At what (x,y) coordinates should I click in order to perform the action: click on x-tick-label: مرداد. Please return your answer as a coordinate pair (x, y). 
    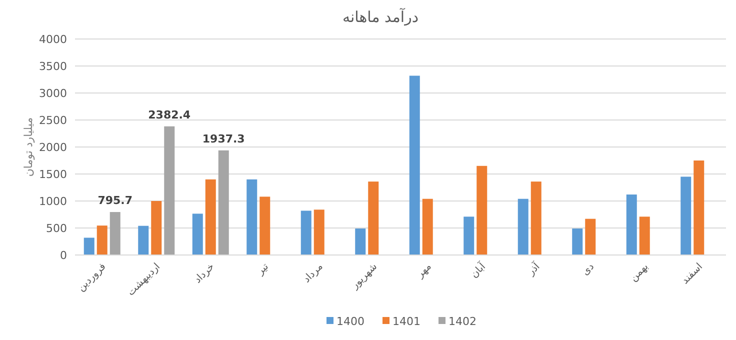
    Looking at the image, I should click on (314, 273).